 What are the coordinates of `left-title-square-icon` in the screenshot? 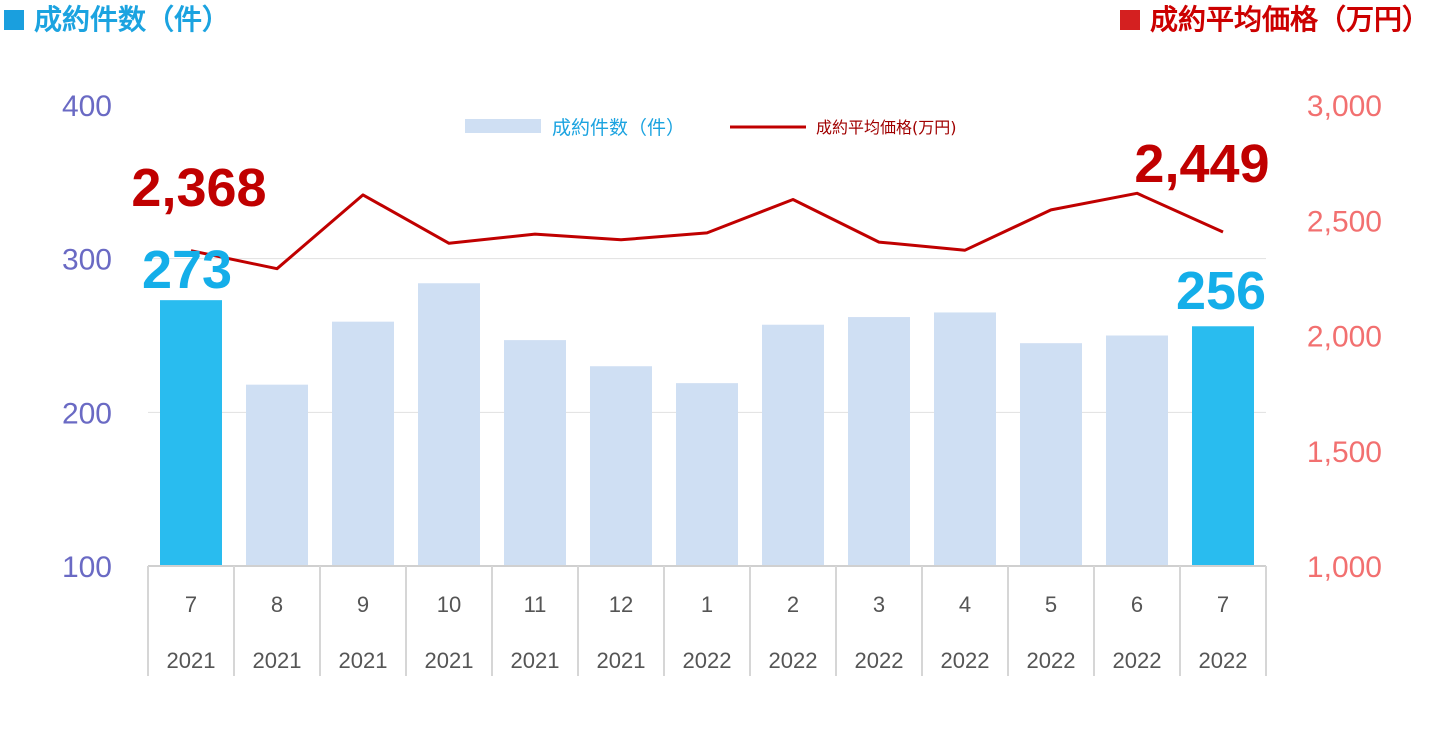 It's located at (14, 20).